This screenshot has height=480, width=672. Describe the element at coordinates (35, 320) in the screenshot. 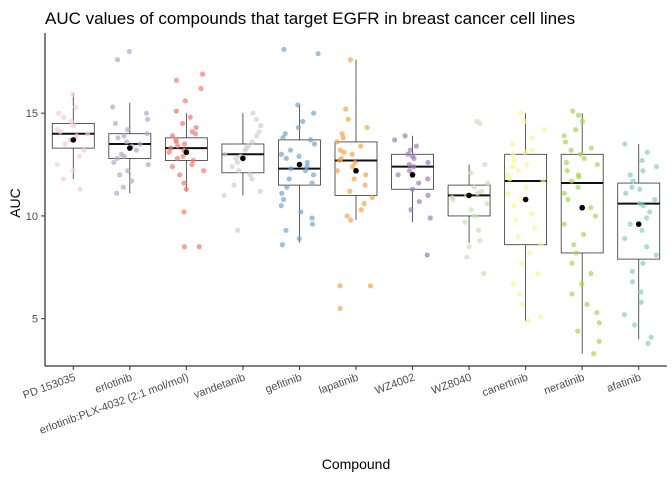

I see `y-tick-label: 5` at that location.